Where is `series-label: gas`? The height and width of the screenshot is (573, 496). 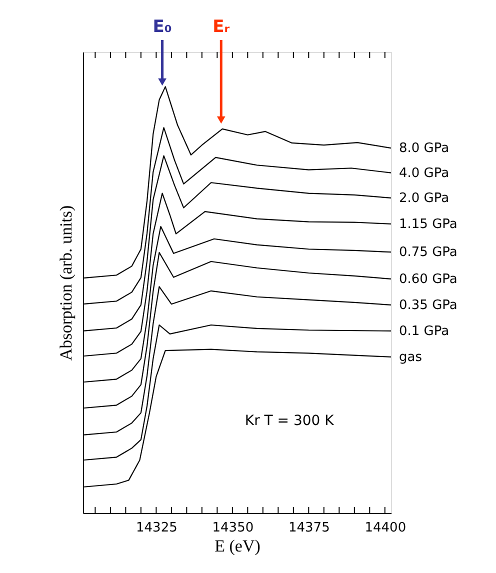
series-label: gas is located at coordinates (410, 357).